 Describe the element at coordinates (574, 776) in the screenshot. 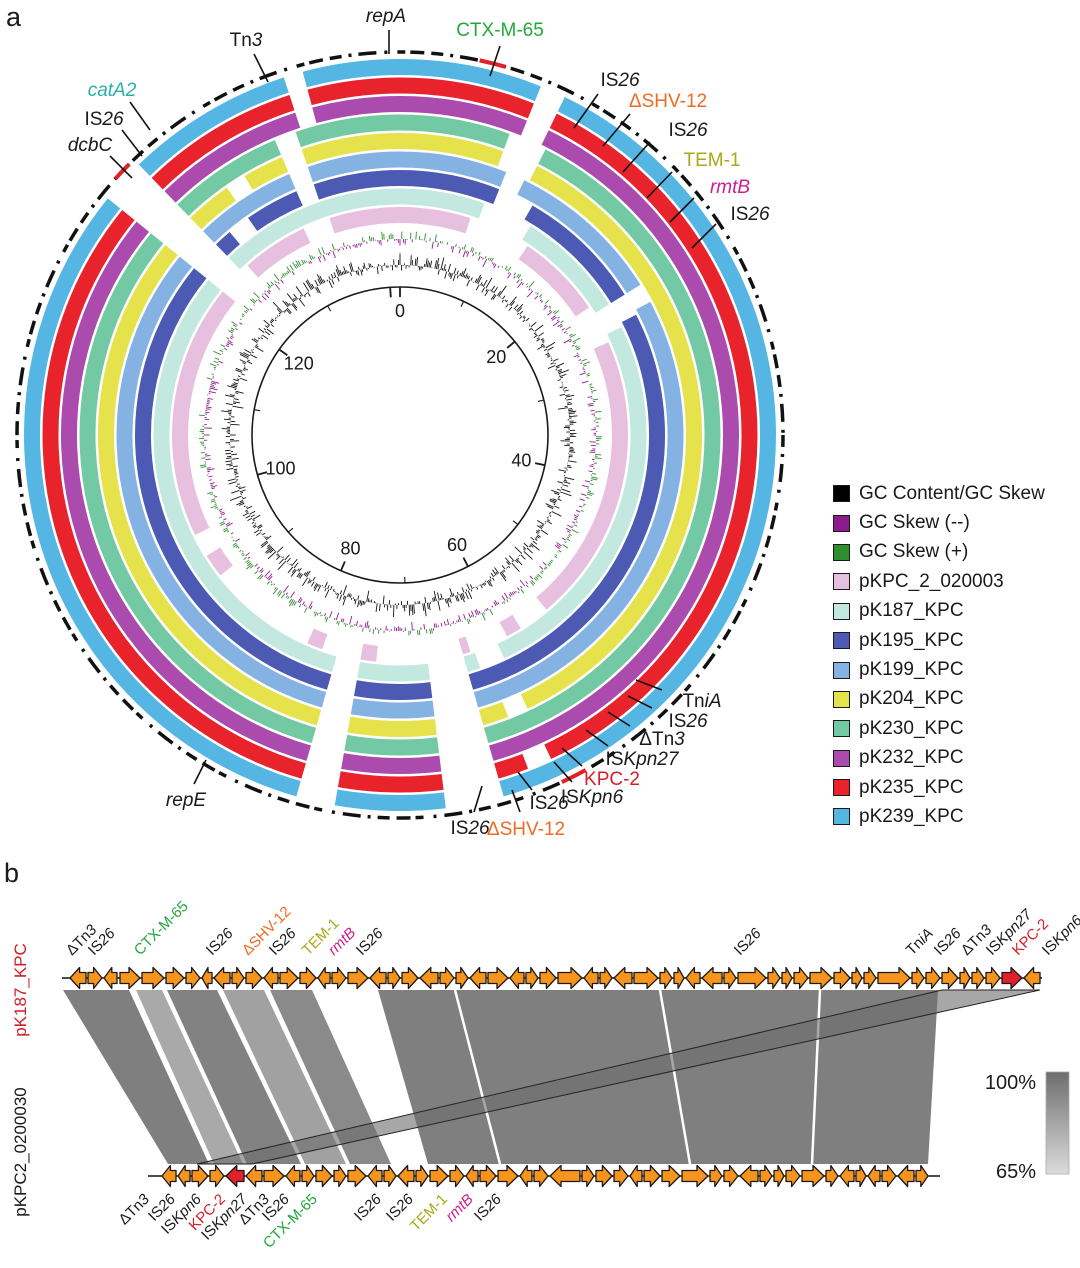

I see `red-gene-mark` at that location.